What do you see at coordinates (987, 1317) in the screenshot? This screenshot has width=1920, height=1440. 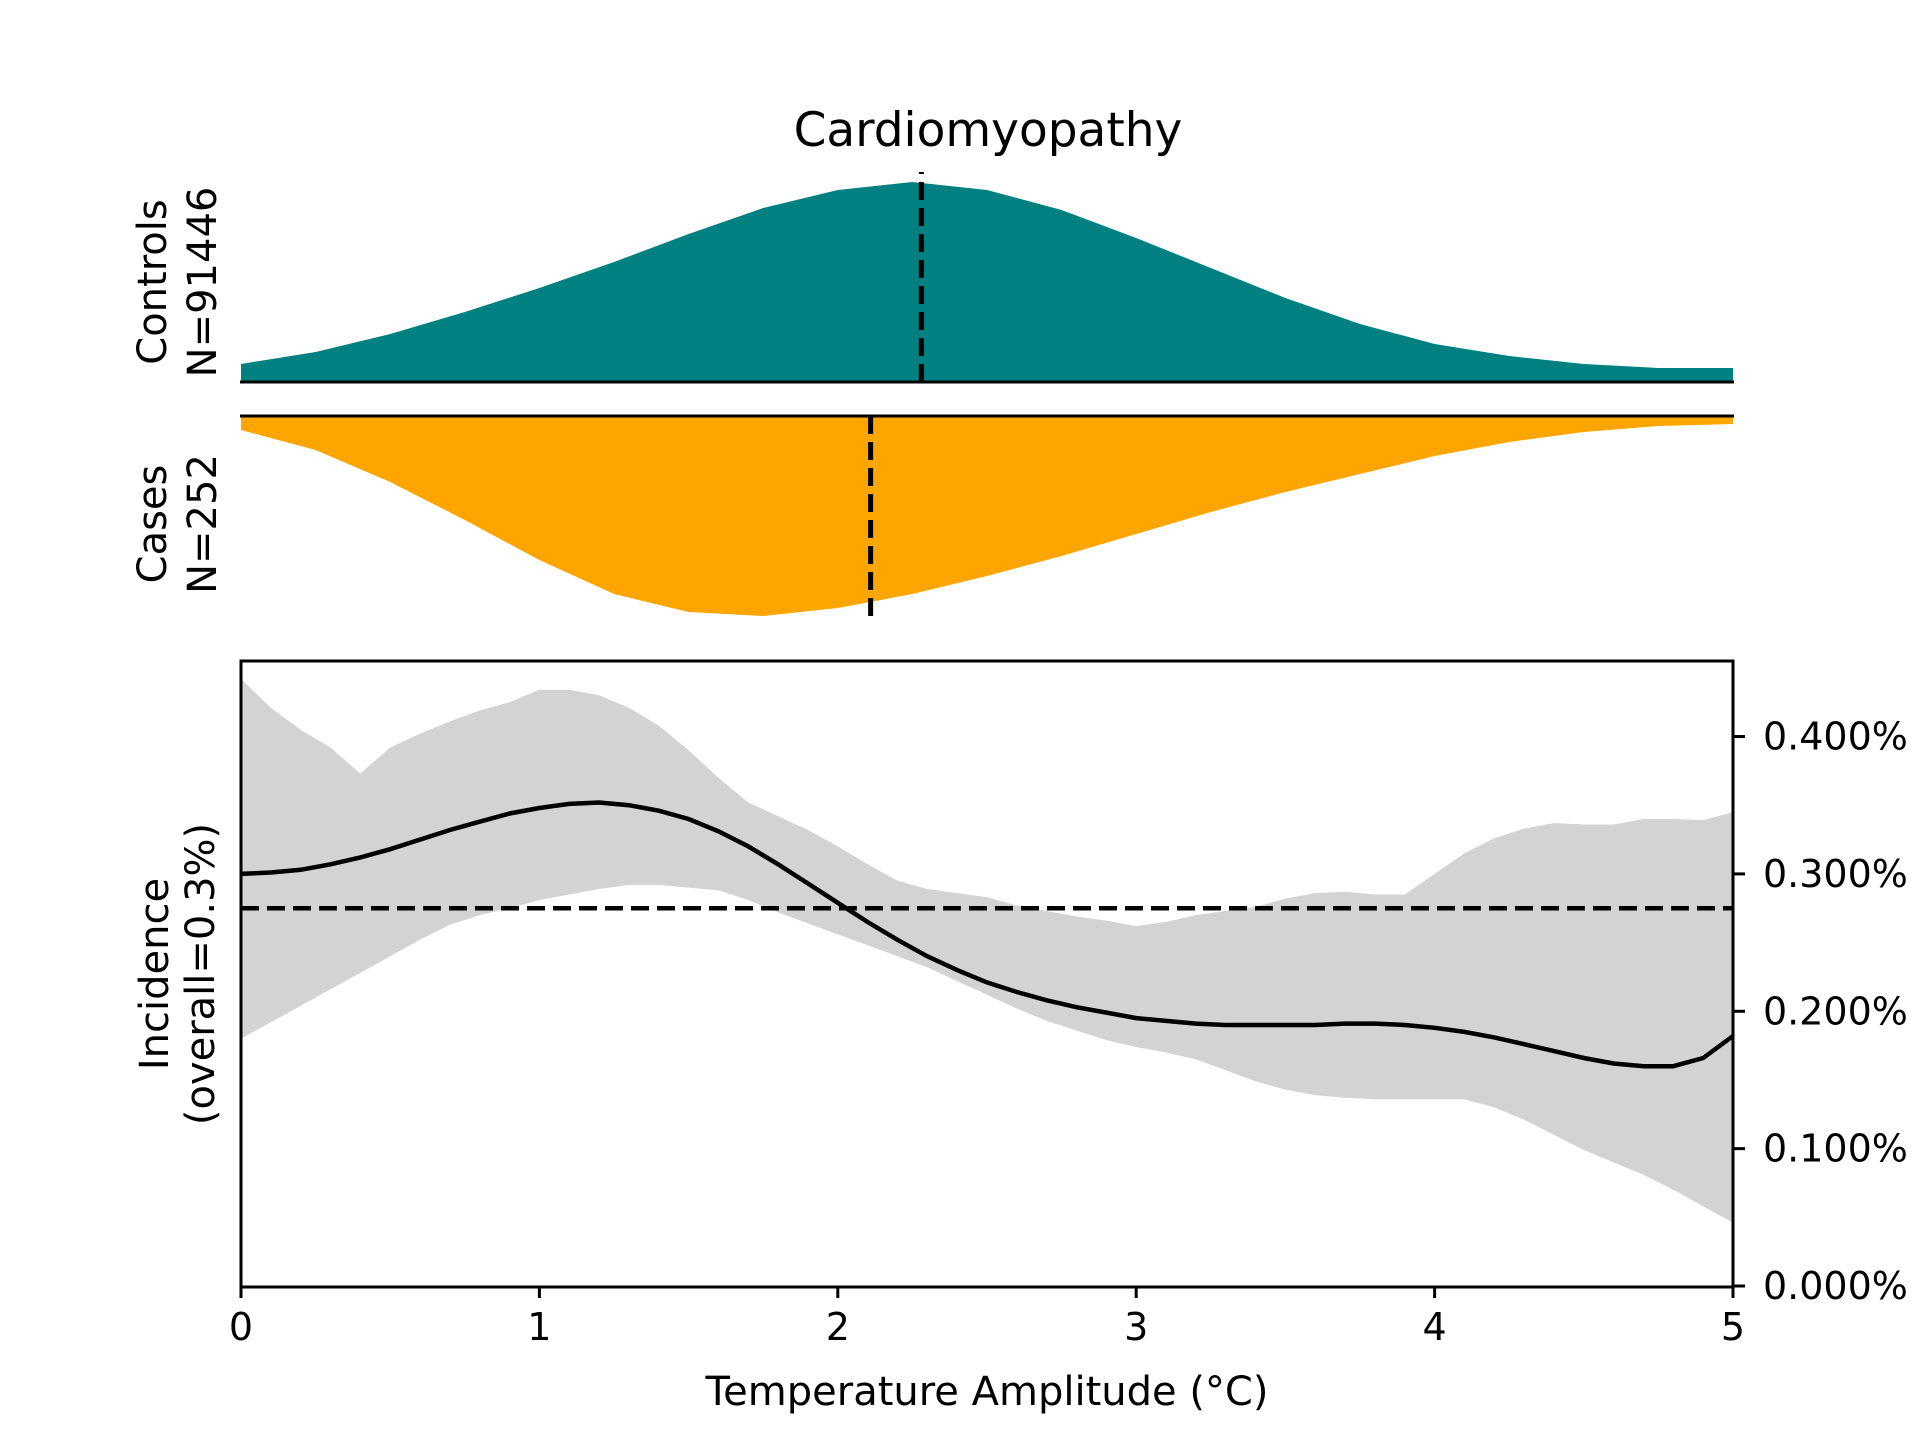 I see `x-axis: 0 1 2 3 4 5` at bounding box center [987, 1317].